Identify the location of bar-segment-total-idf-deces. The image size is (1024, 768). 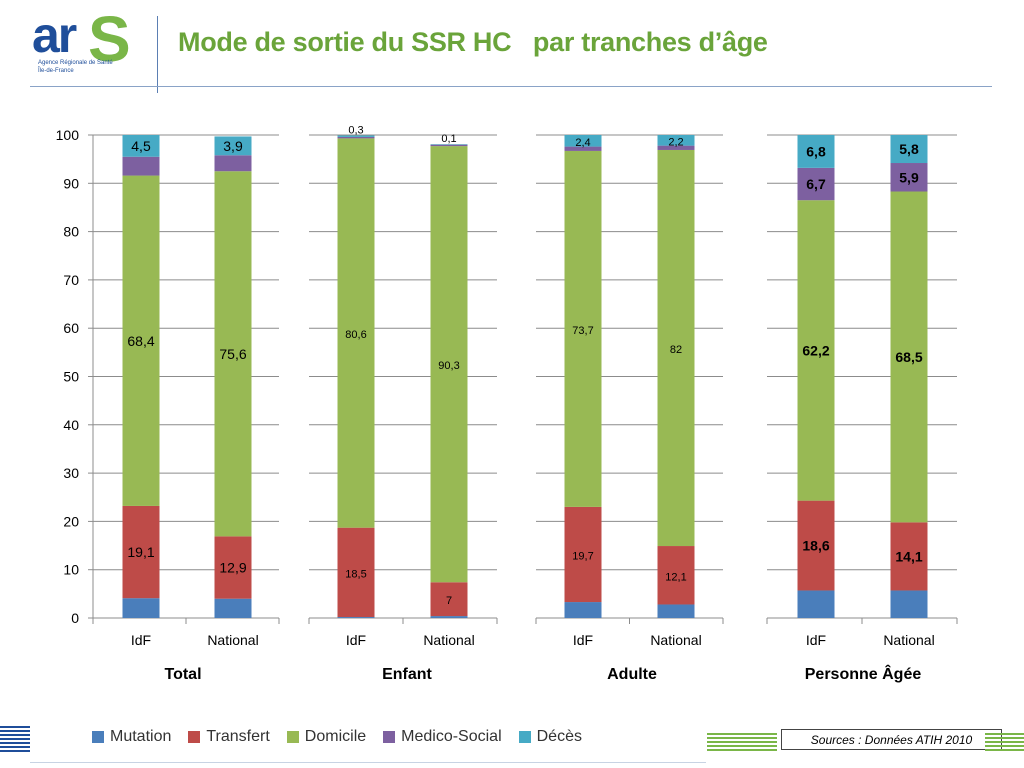
(141, 146).